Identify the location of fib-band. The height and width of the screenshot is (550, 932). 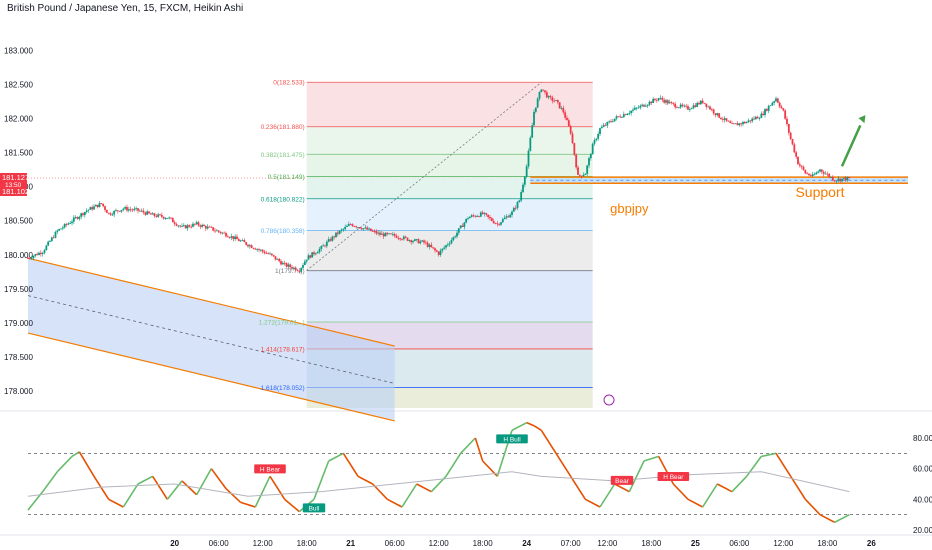
(449, 165).